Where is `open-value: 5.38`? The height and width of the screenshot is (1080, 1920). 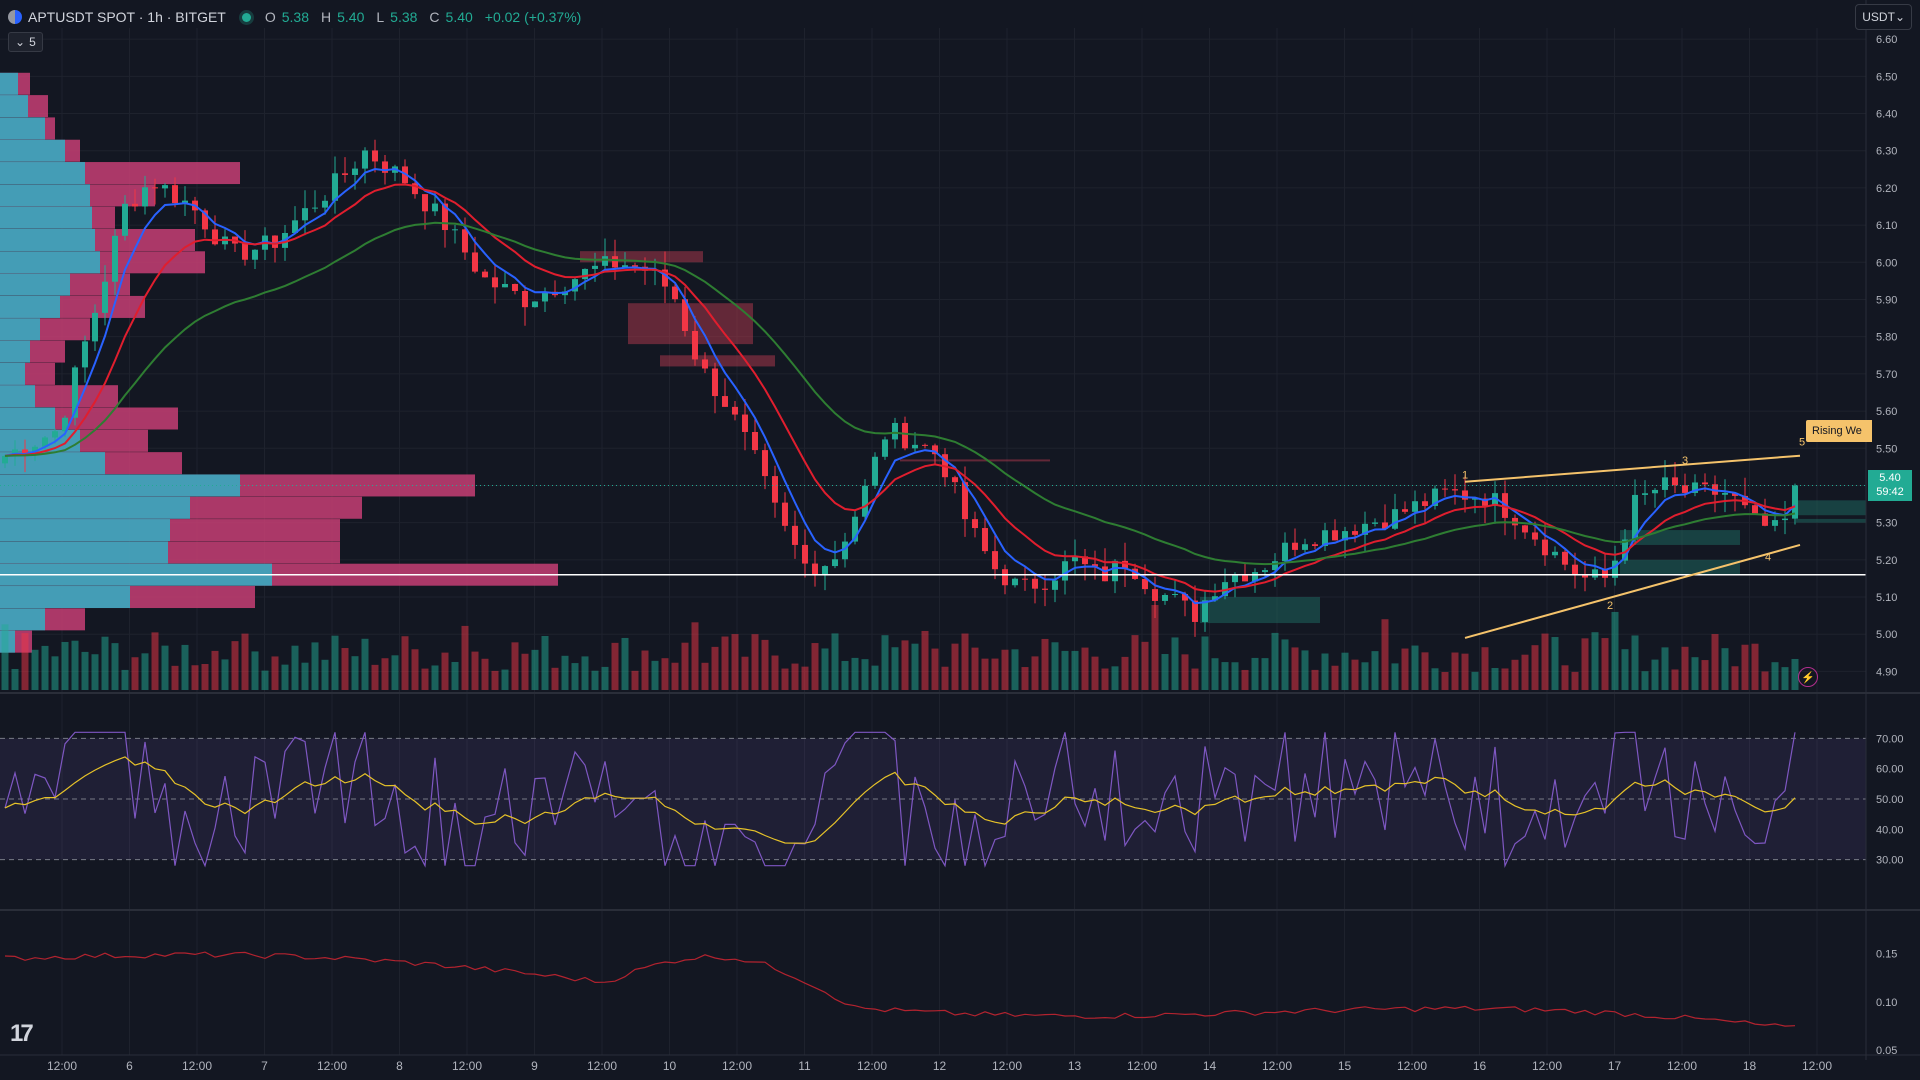 open-value: 5.38 is located at coordinates (295, 17).